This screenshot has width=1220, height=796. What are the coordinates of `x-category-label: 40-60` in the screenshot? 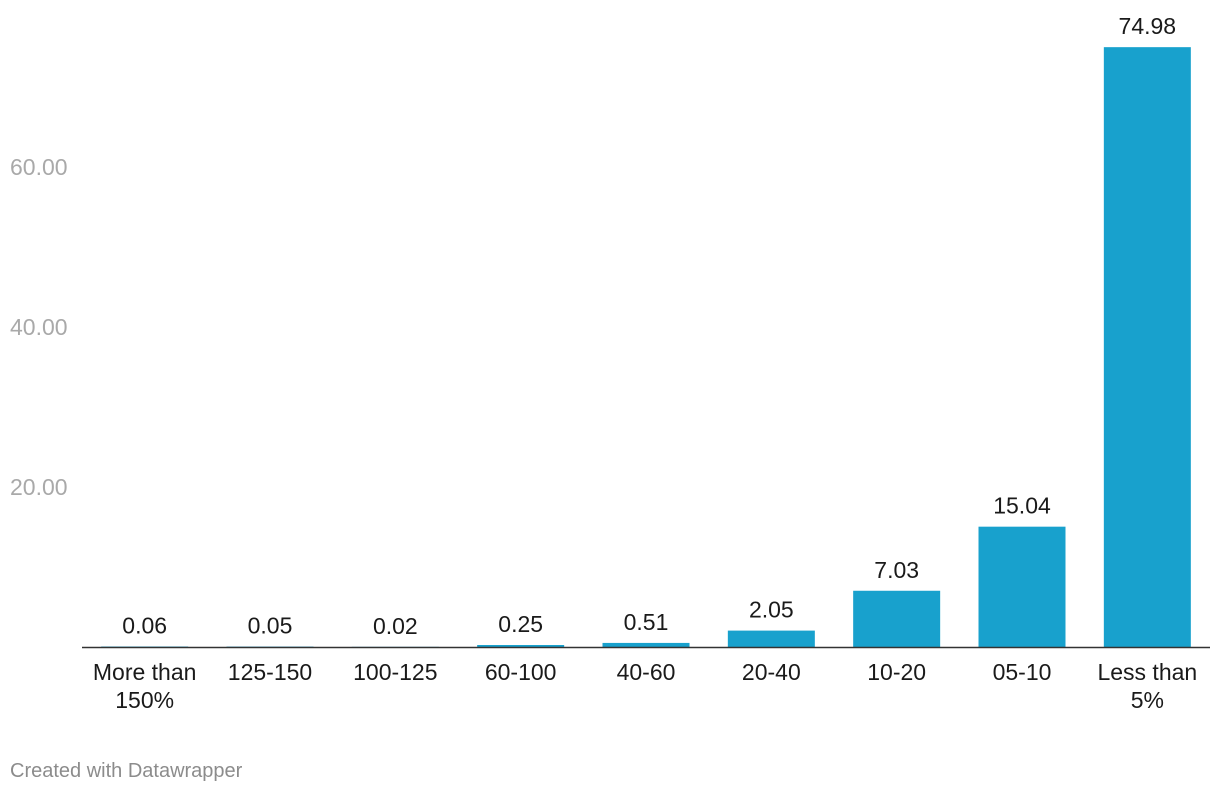 It's located at (646, 672).